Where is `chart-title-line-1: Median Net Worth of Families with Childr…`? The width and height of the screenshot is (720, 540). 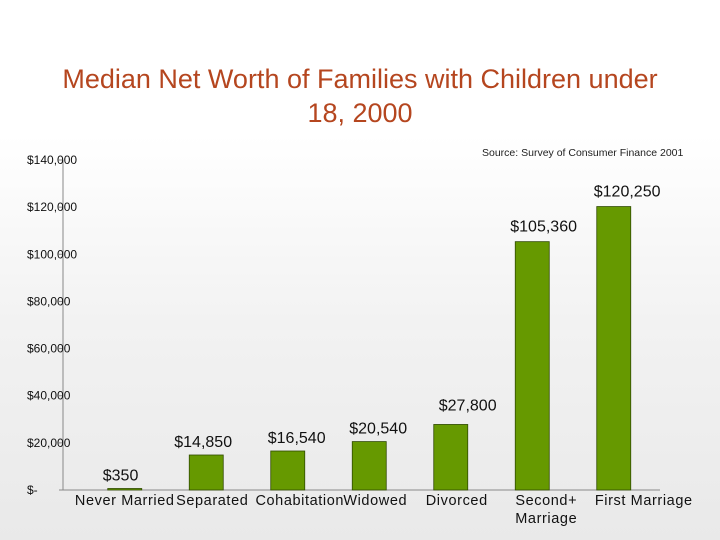
chart-title-line-1: Median Net Worth of Families with Childr… is located at coordinates (360, 79).